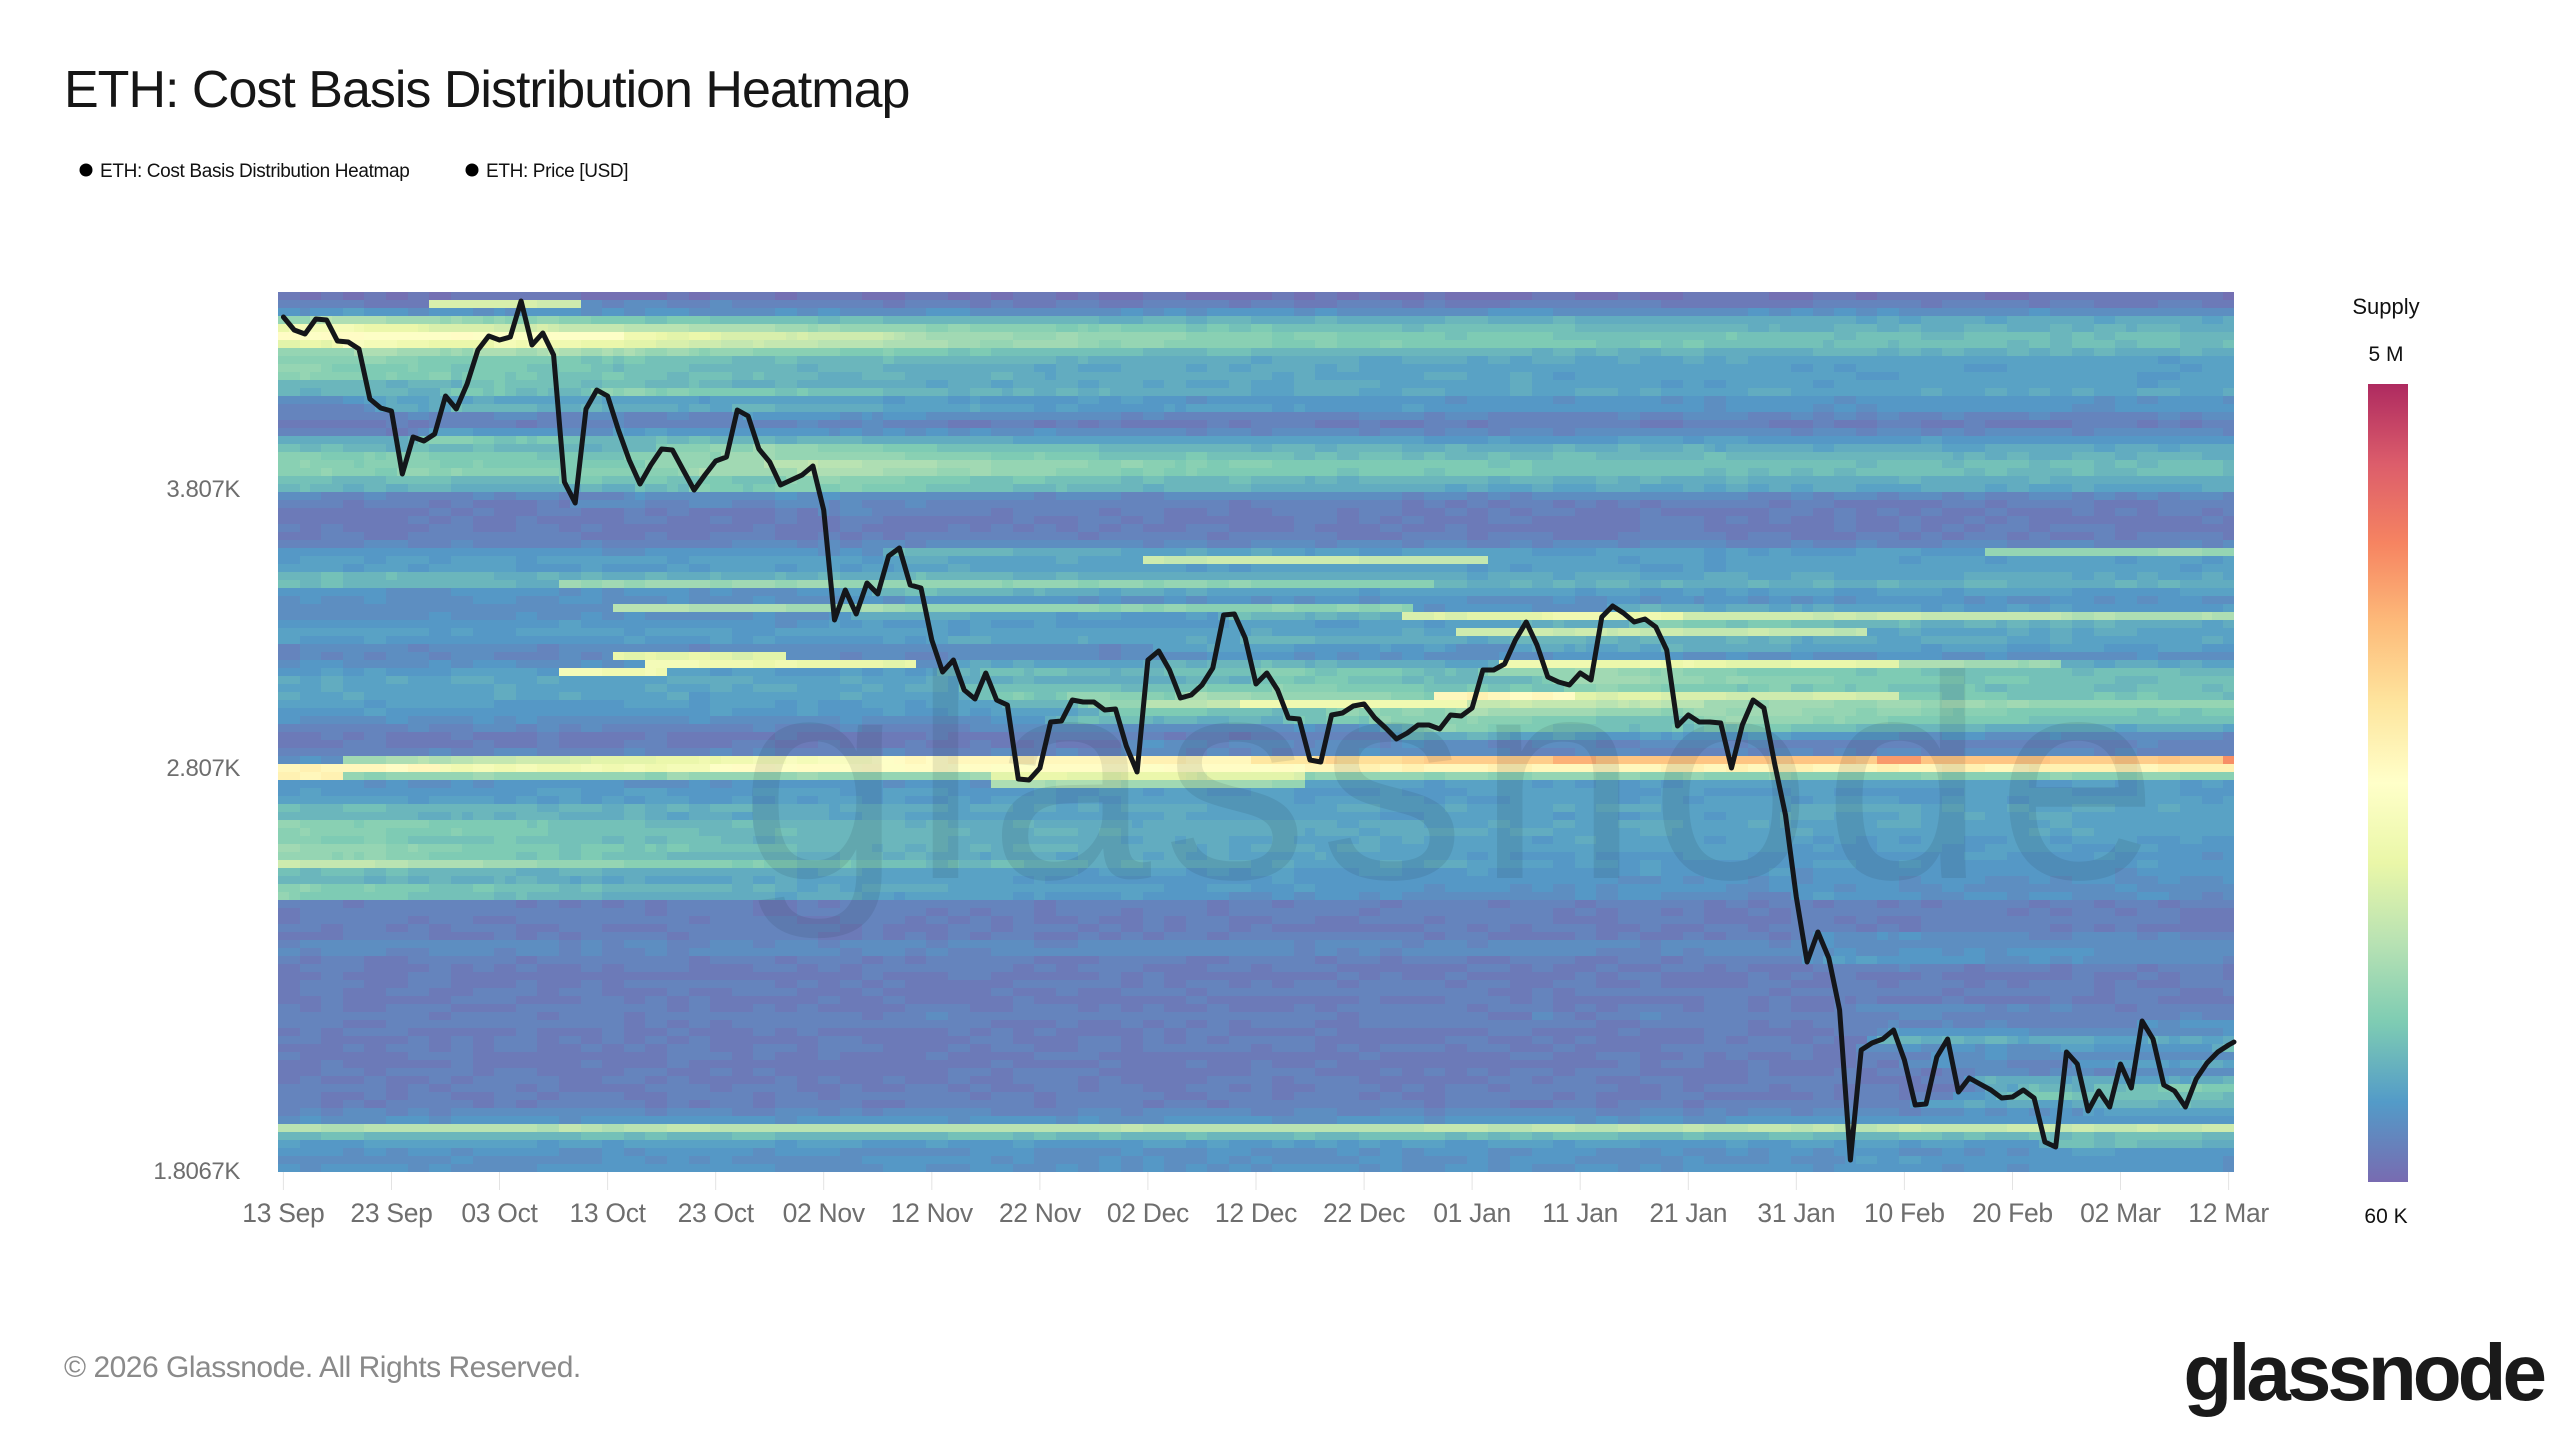  Describe the element at coordinates (203, 768) in the screenshot. I see `svg-text: 2.807K` at that location.